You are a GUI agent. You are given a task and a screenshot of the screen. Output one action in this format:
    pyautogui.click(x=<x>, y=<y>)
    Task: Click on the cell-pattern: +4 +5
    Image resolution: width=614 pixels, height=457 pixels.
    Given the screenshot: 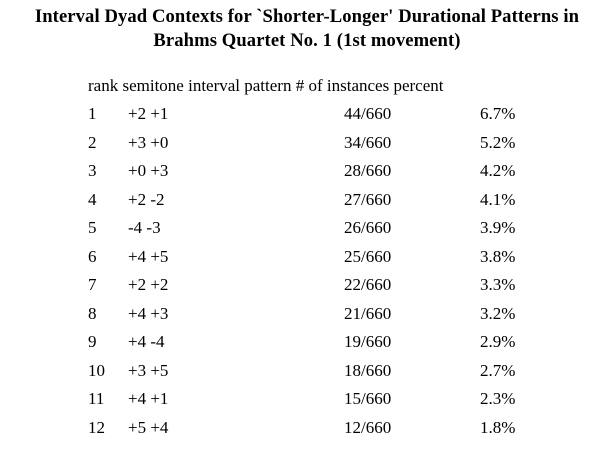 What is the action you would take?
    pyautogui.click(x=148, y=256)
    